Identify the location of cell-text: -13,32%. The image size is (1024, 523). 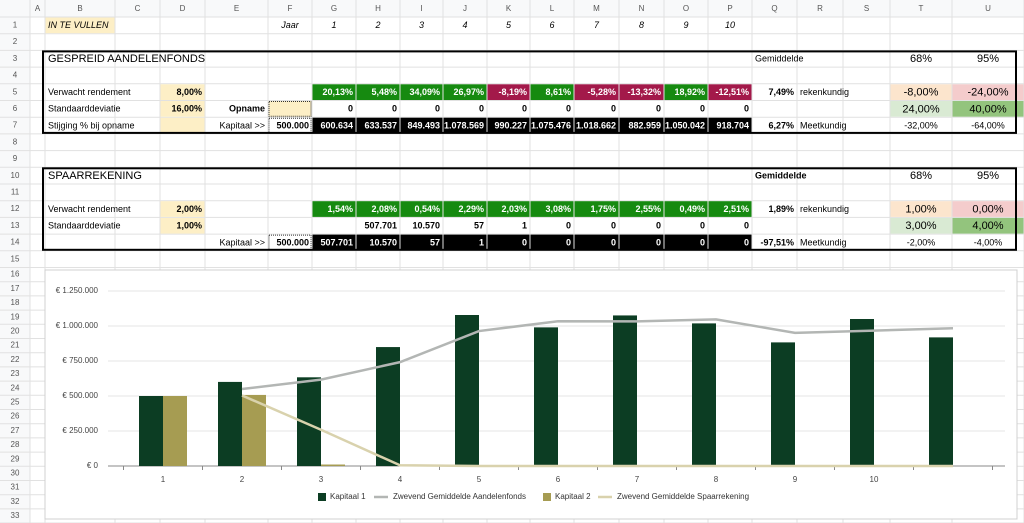
(644, 92).